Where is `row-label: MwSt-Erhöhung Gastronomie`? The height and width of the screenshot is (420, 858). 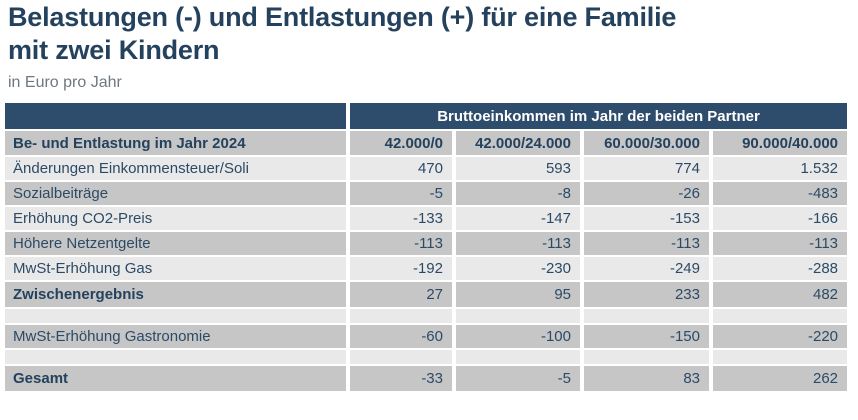
row-label: MwSt-Erhöhung Gastronomie is located at coordinates (175, 336).